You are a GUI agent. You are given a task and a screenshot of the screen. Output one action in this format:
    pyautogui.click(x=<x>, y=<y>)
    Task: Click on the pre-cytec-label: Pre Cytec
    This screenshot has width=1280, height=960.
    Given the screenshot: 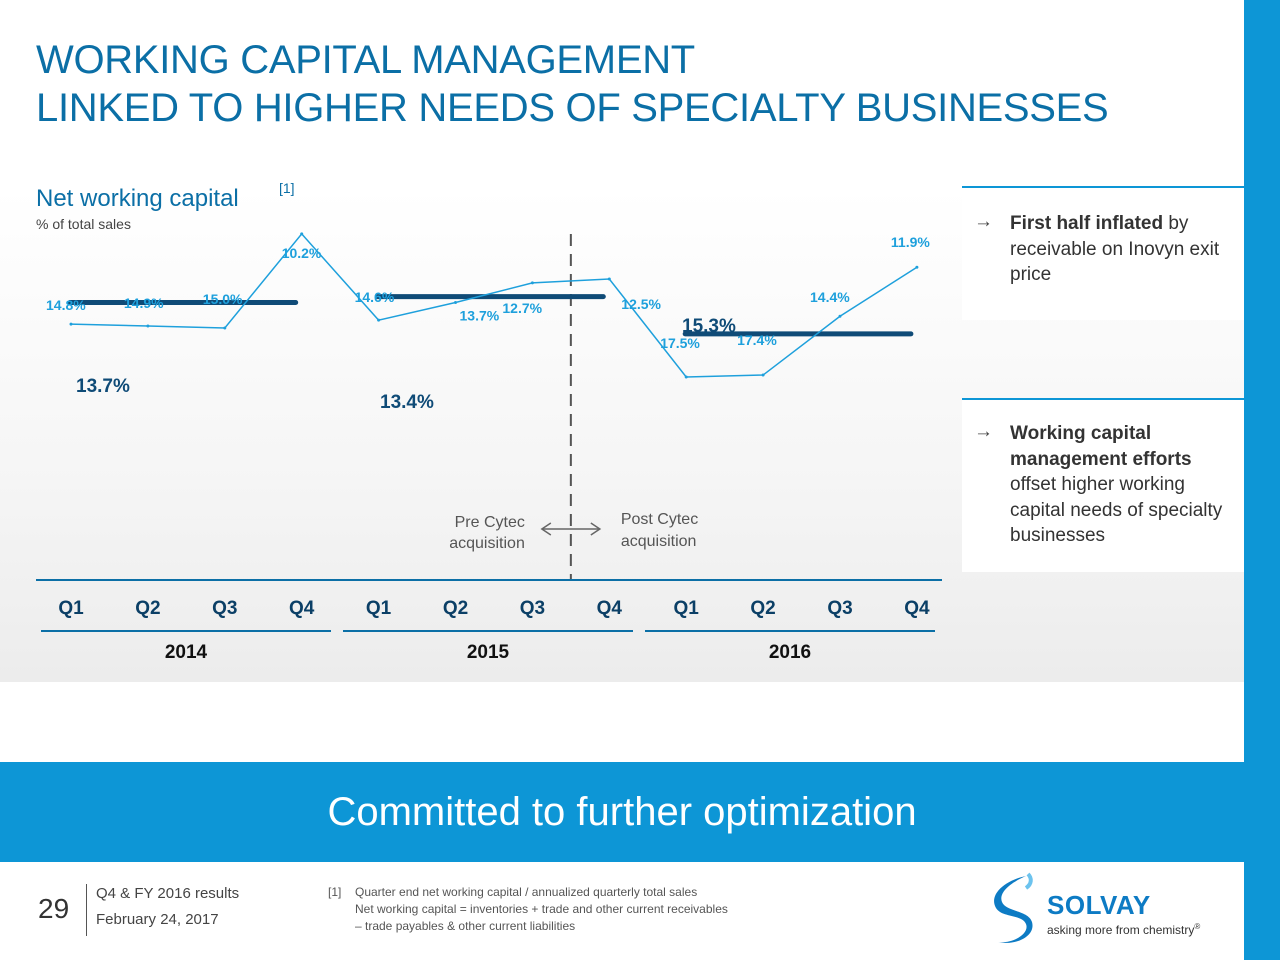 What is the action you would take?
    pyautogui.click(x=490, y=522)
    